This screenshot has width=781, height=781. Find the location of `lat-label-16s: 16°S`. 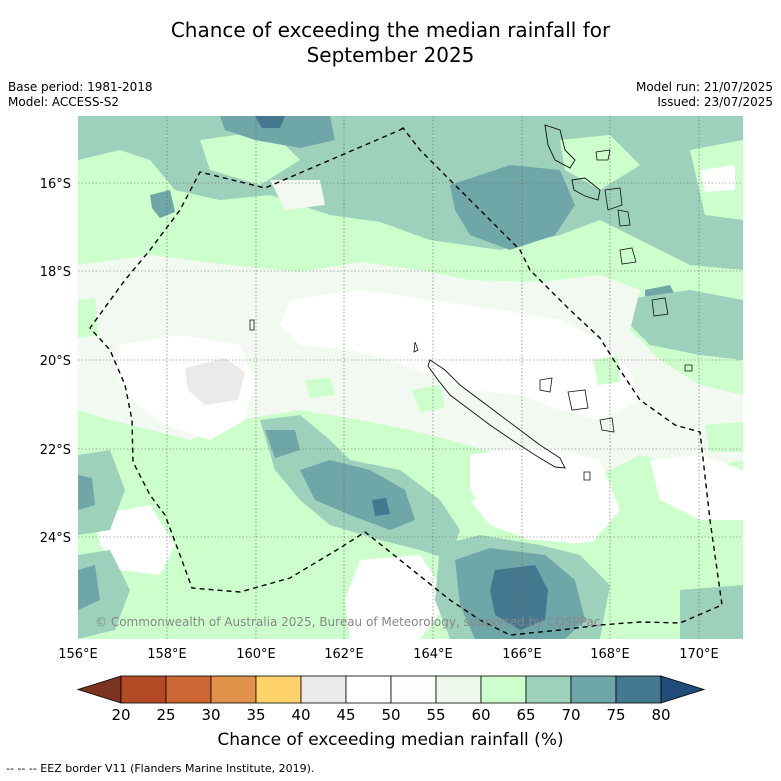

lat-label-16s: 16°S is located at coordinates (55, 184).